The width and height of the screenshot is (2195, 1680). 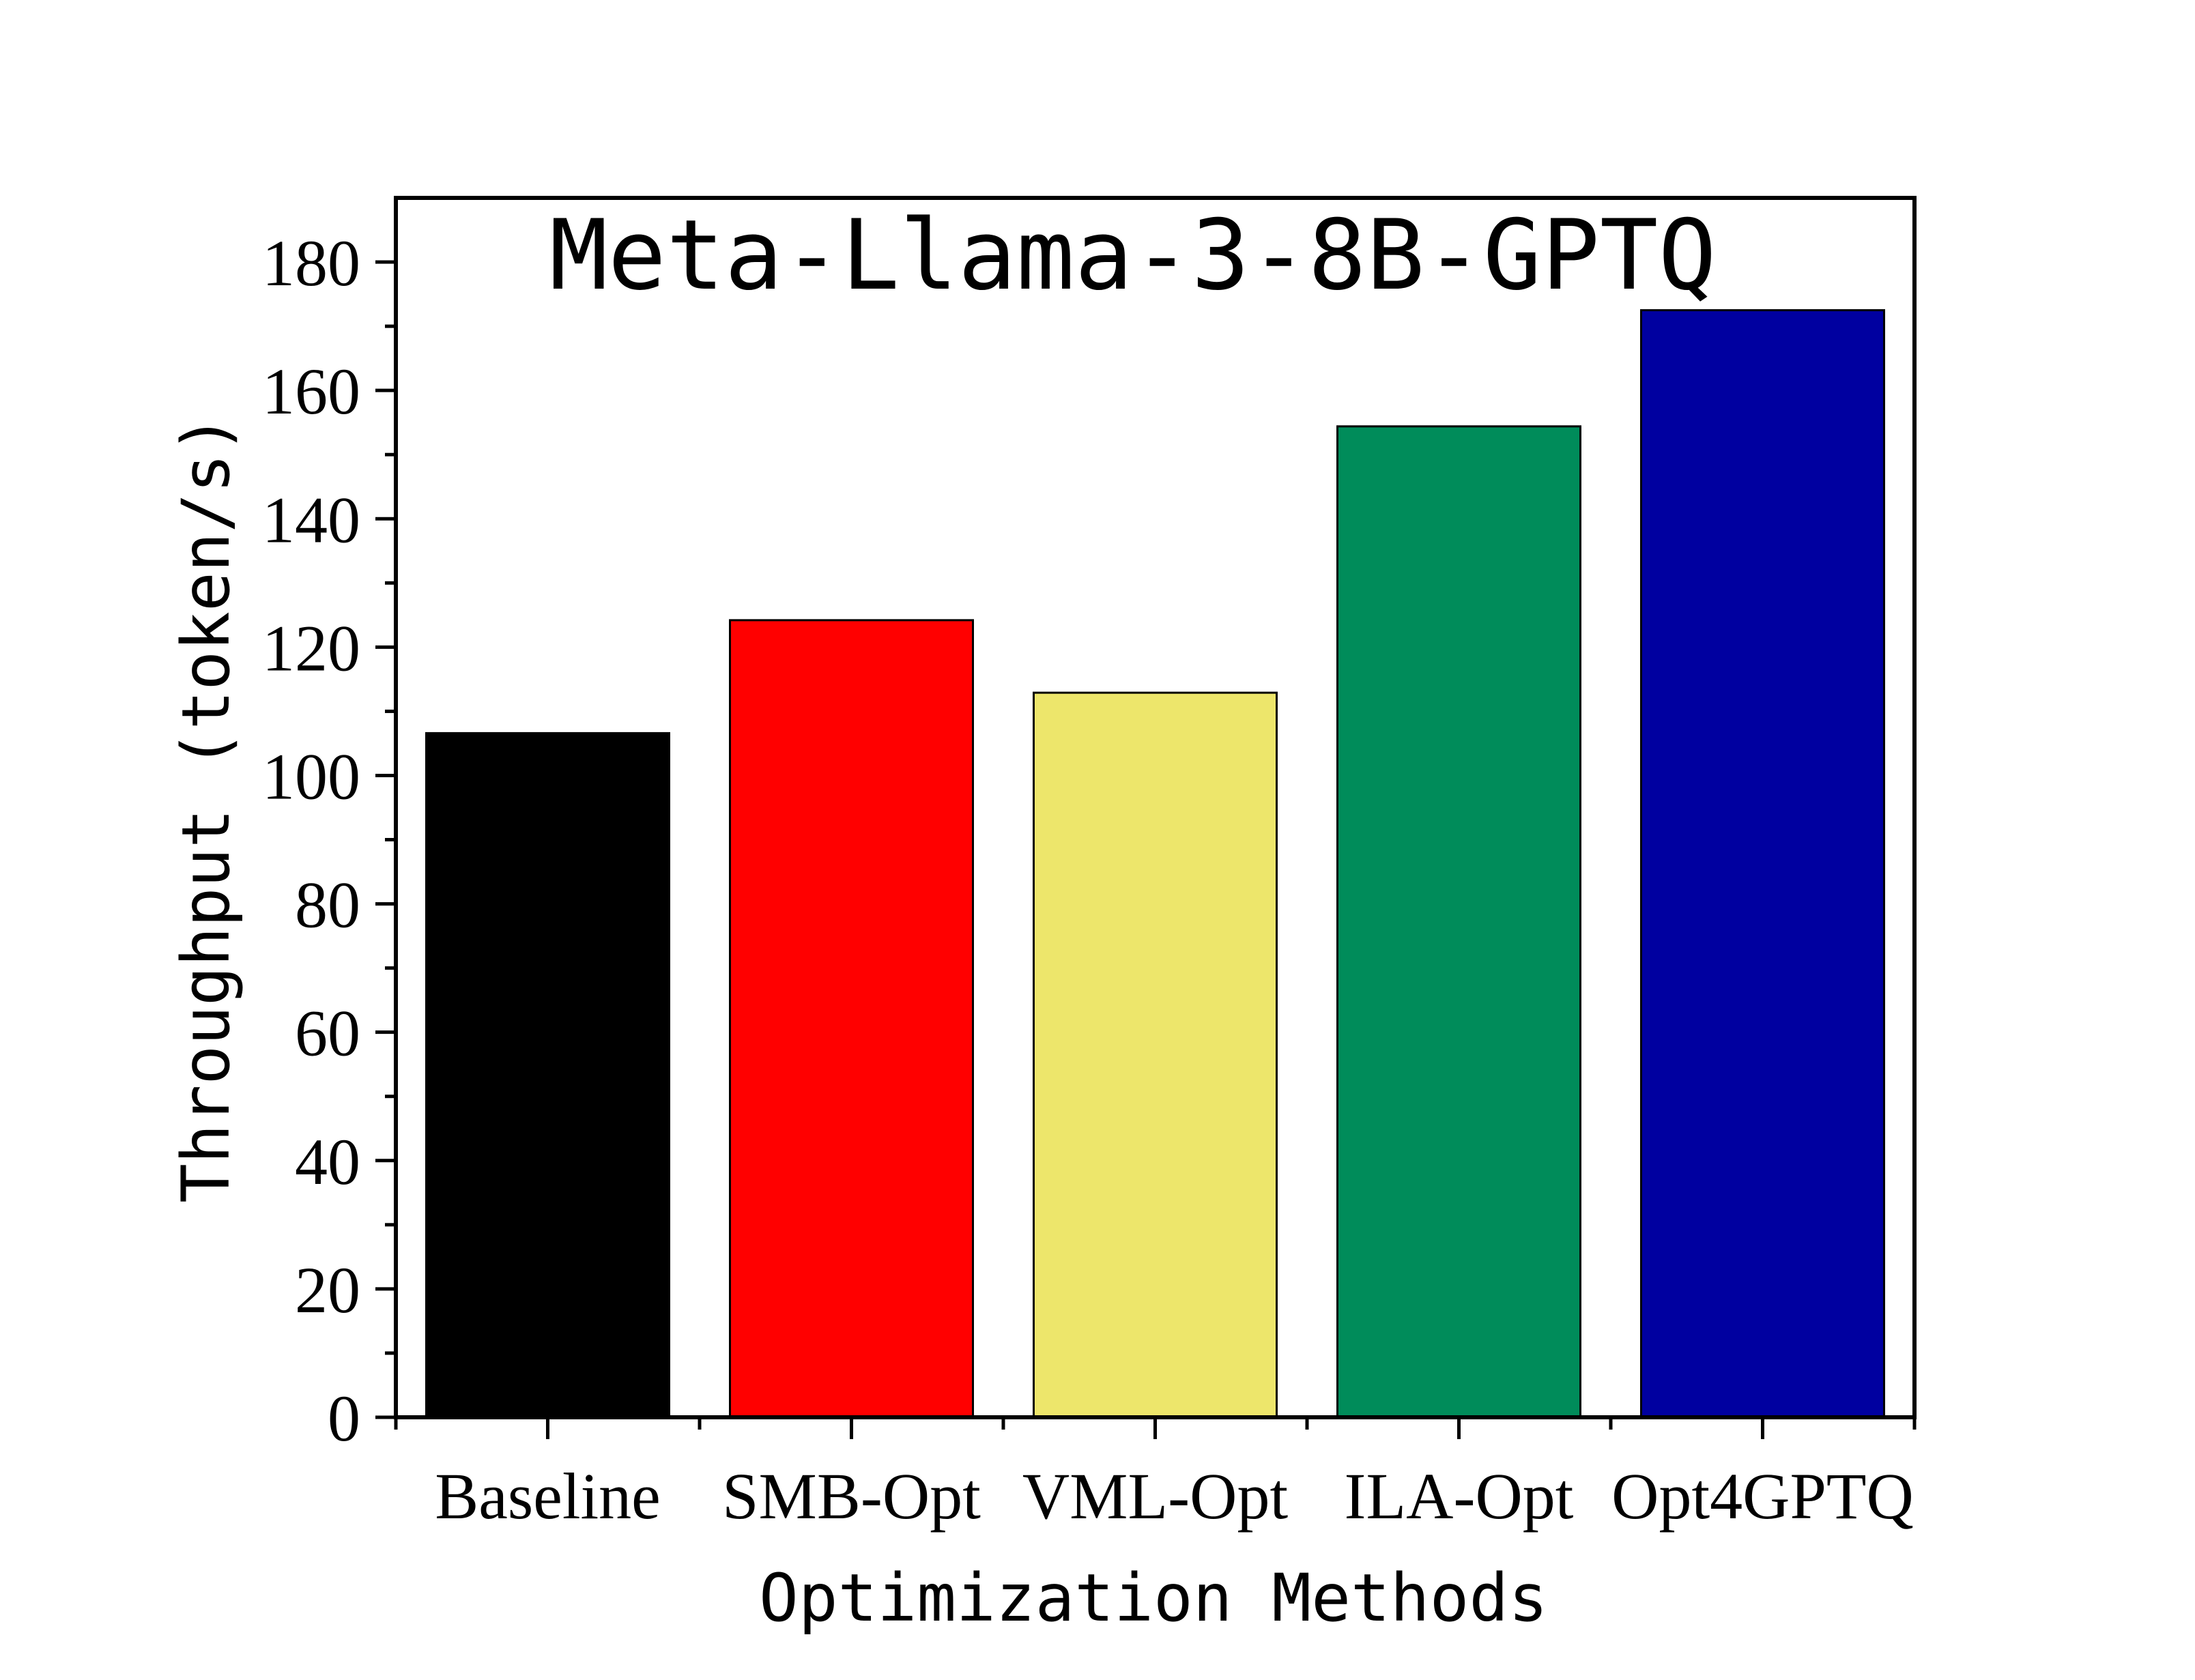 I want to click on bar-ila-opt, so click(x=1458, y=922).